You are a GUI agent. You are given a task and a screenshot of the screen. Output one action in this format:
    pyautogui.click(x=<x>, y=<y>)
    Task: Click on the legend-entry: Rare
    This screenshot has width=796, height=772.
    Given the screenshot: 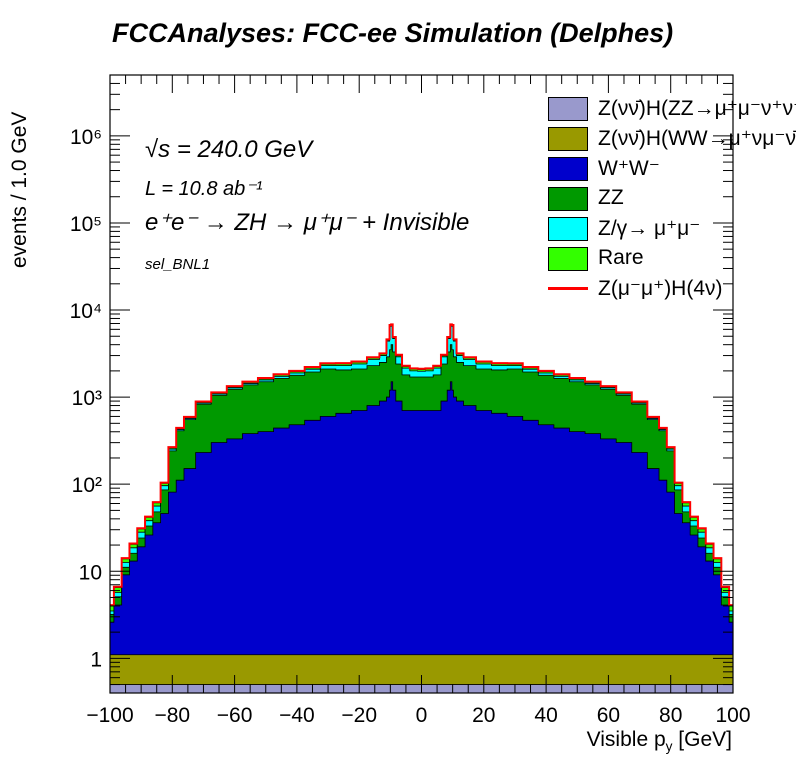 What is the action you would take?
    pyautogui.click(x=672, y=259)
    